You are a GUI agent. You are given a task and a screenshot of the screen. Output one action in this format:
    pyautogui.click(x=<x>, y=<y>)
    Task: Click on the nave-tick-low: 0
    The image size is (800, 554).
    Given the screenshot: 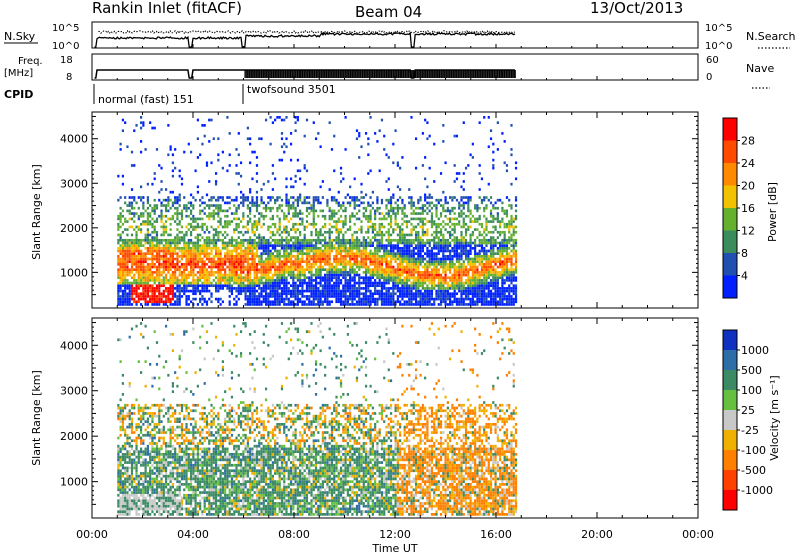 What is the action you would take?
    pyautogui.click(x=709, y=77)
    